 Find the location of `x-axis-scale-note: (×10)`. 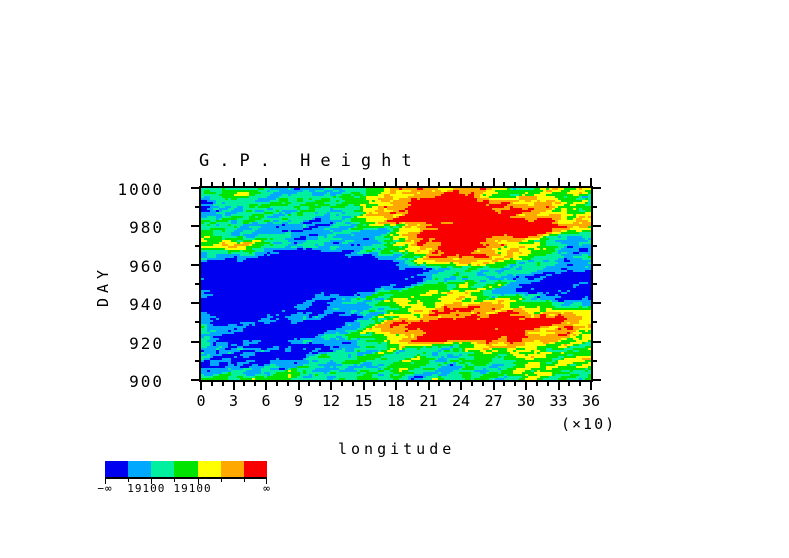

x-axis-scale-note: (×10) is located at coordinates (589, 424).